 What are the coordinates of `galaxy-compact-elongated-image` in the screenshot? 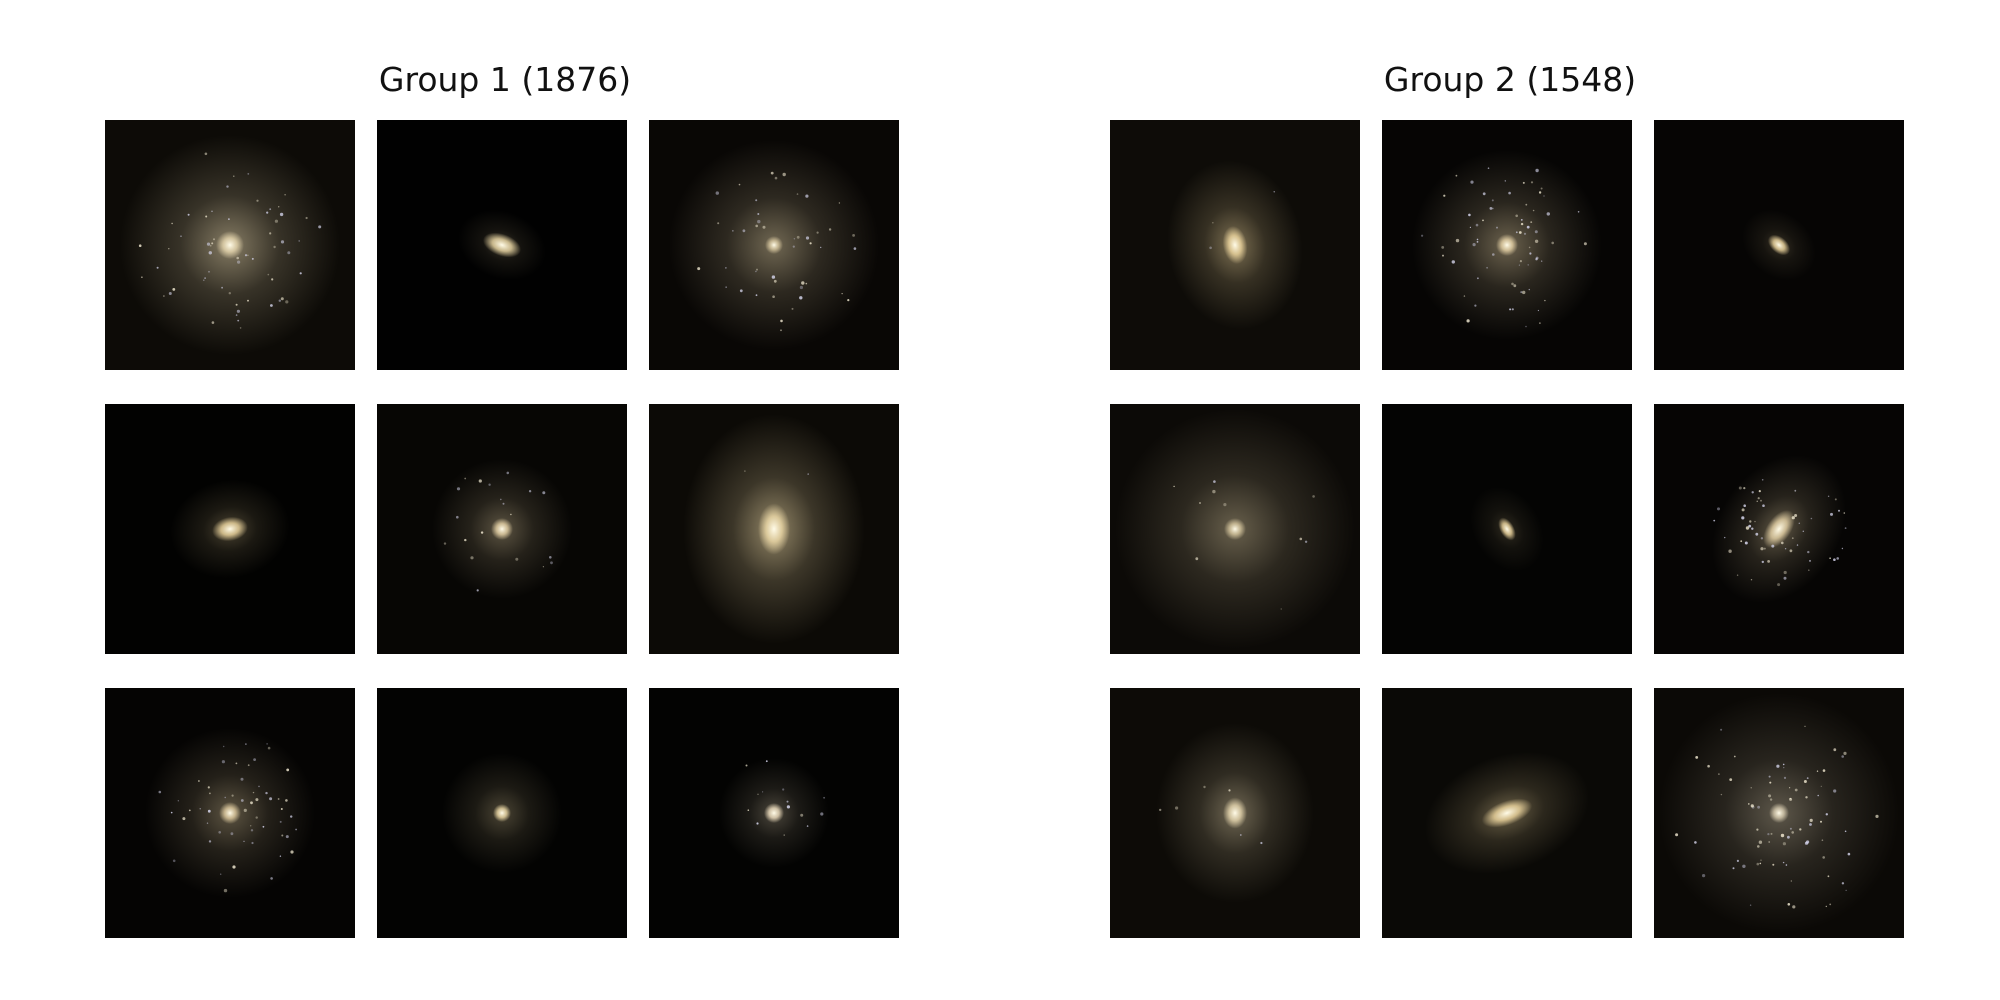 It's located at (502, 245).